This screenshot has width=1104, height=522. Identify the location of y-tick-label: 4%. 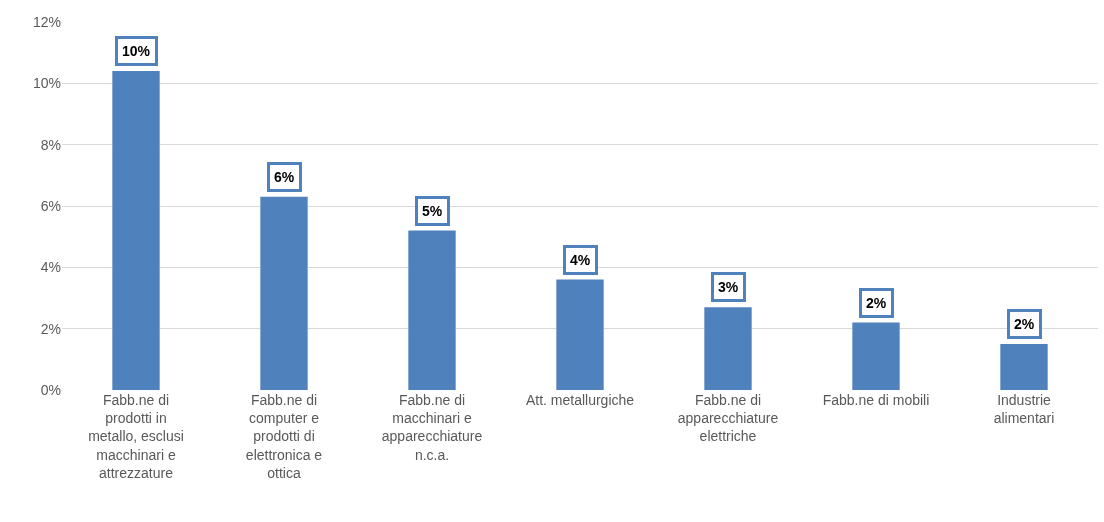
(50, 267).